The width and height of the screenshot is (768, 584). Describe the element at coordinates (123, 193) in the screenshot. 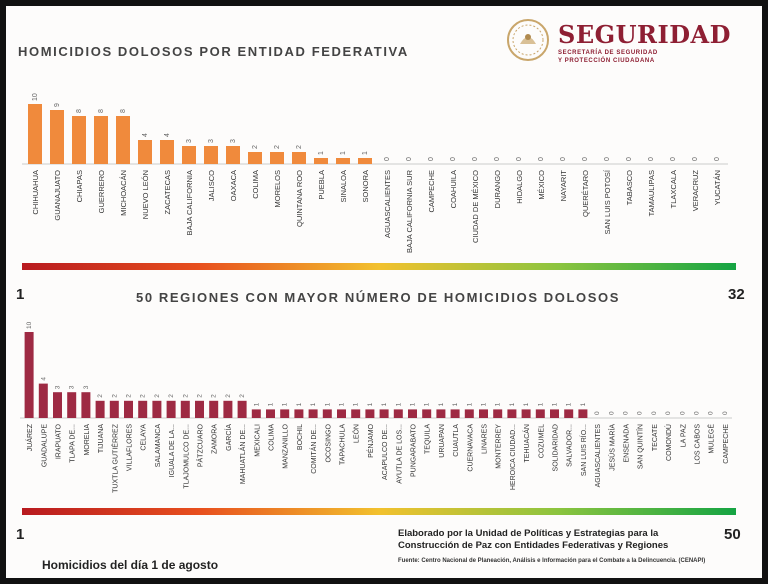

I see `category-label: MICHOACÁN` at that location.